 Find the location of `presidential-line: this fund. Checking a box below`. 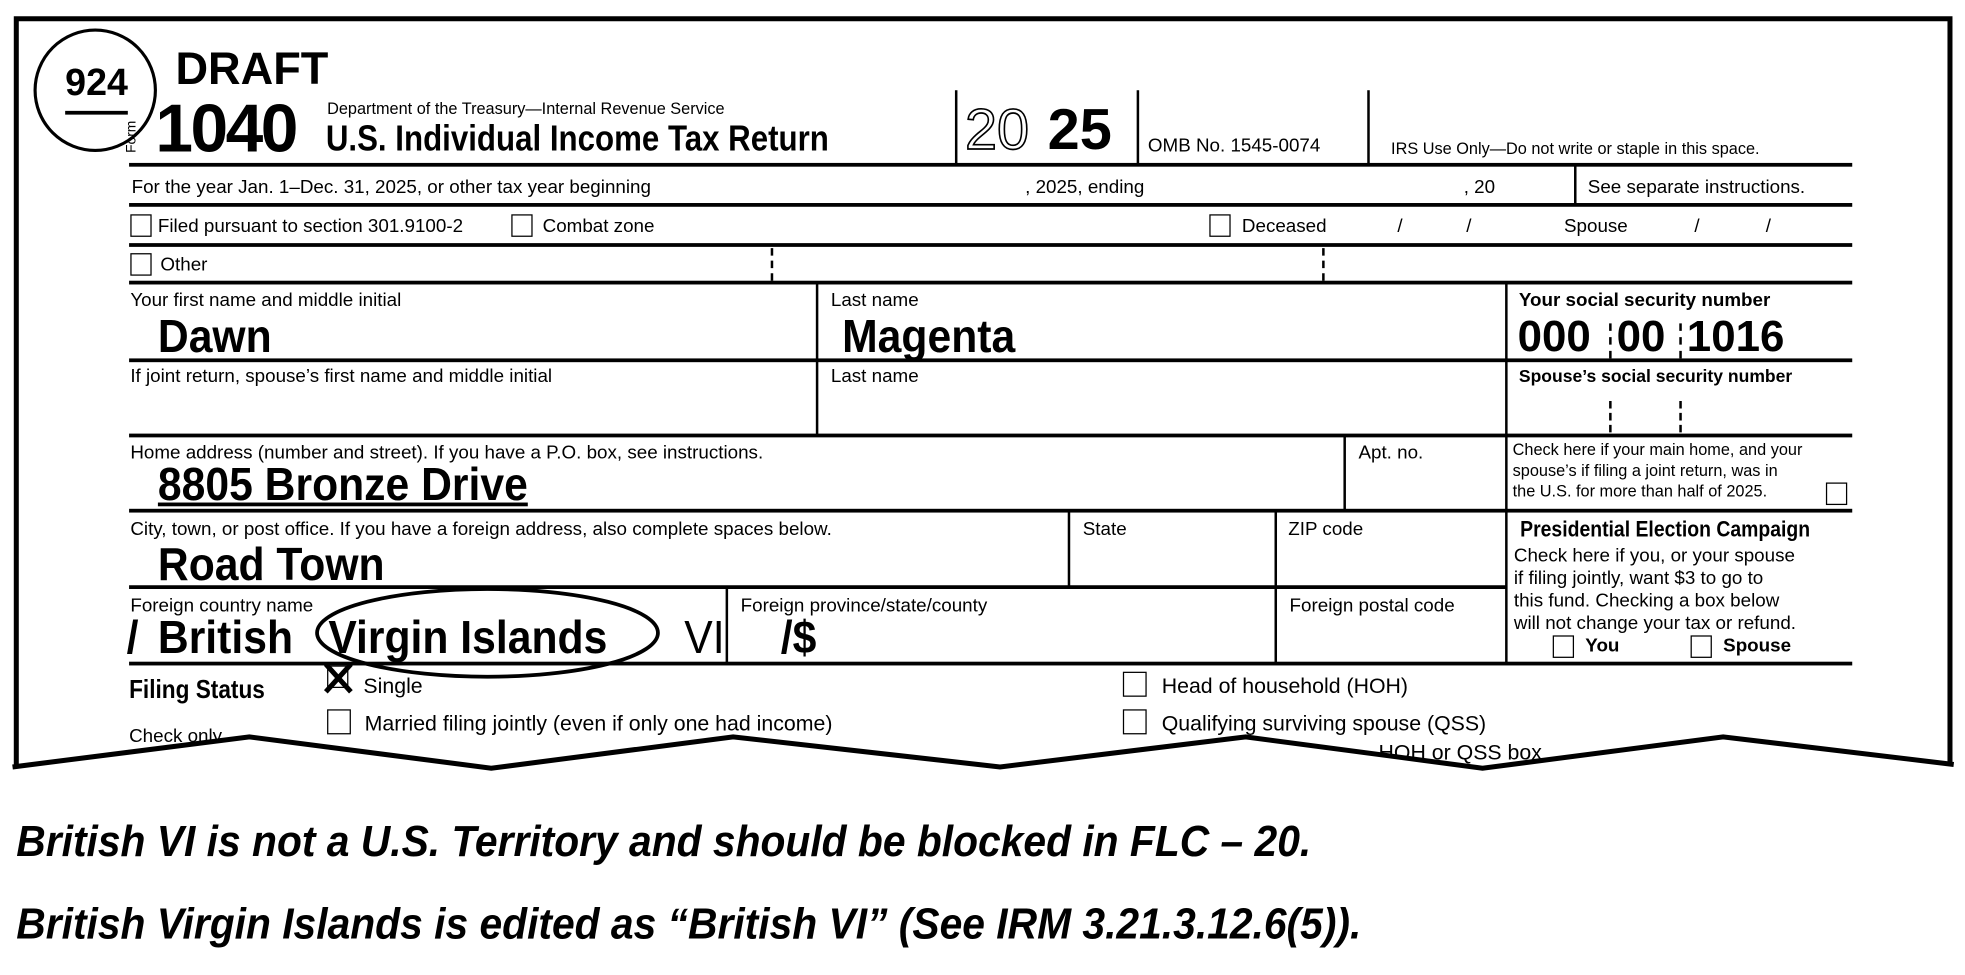

presidential-line: this fund. Checking a box below is located at coordinates (1646, 601).